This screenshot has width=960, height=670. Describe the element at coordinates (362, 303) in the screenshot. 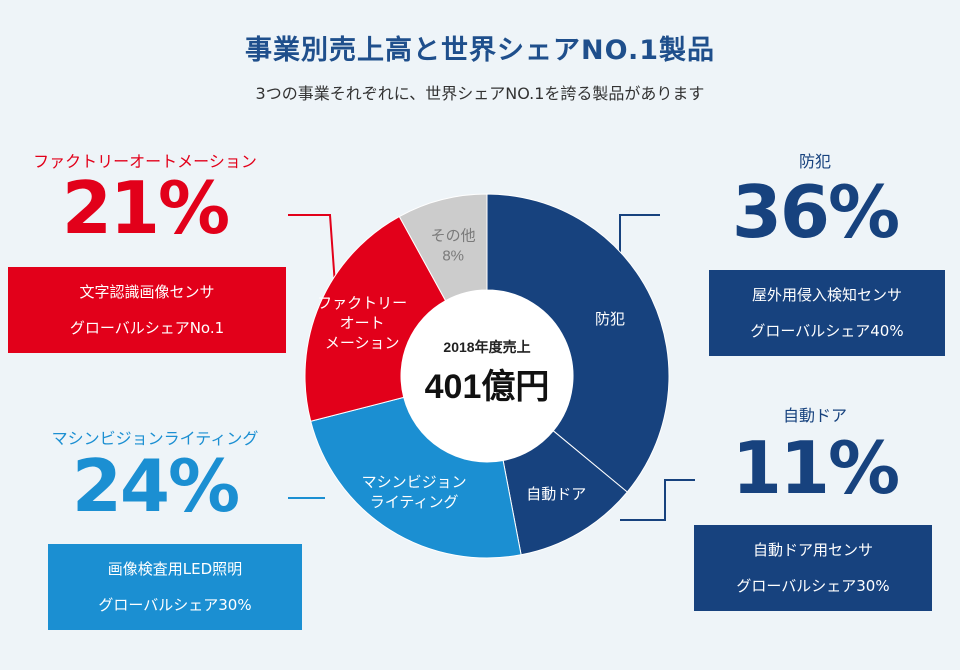

I see `slice-label-3-0: ファクトリー` at that location.